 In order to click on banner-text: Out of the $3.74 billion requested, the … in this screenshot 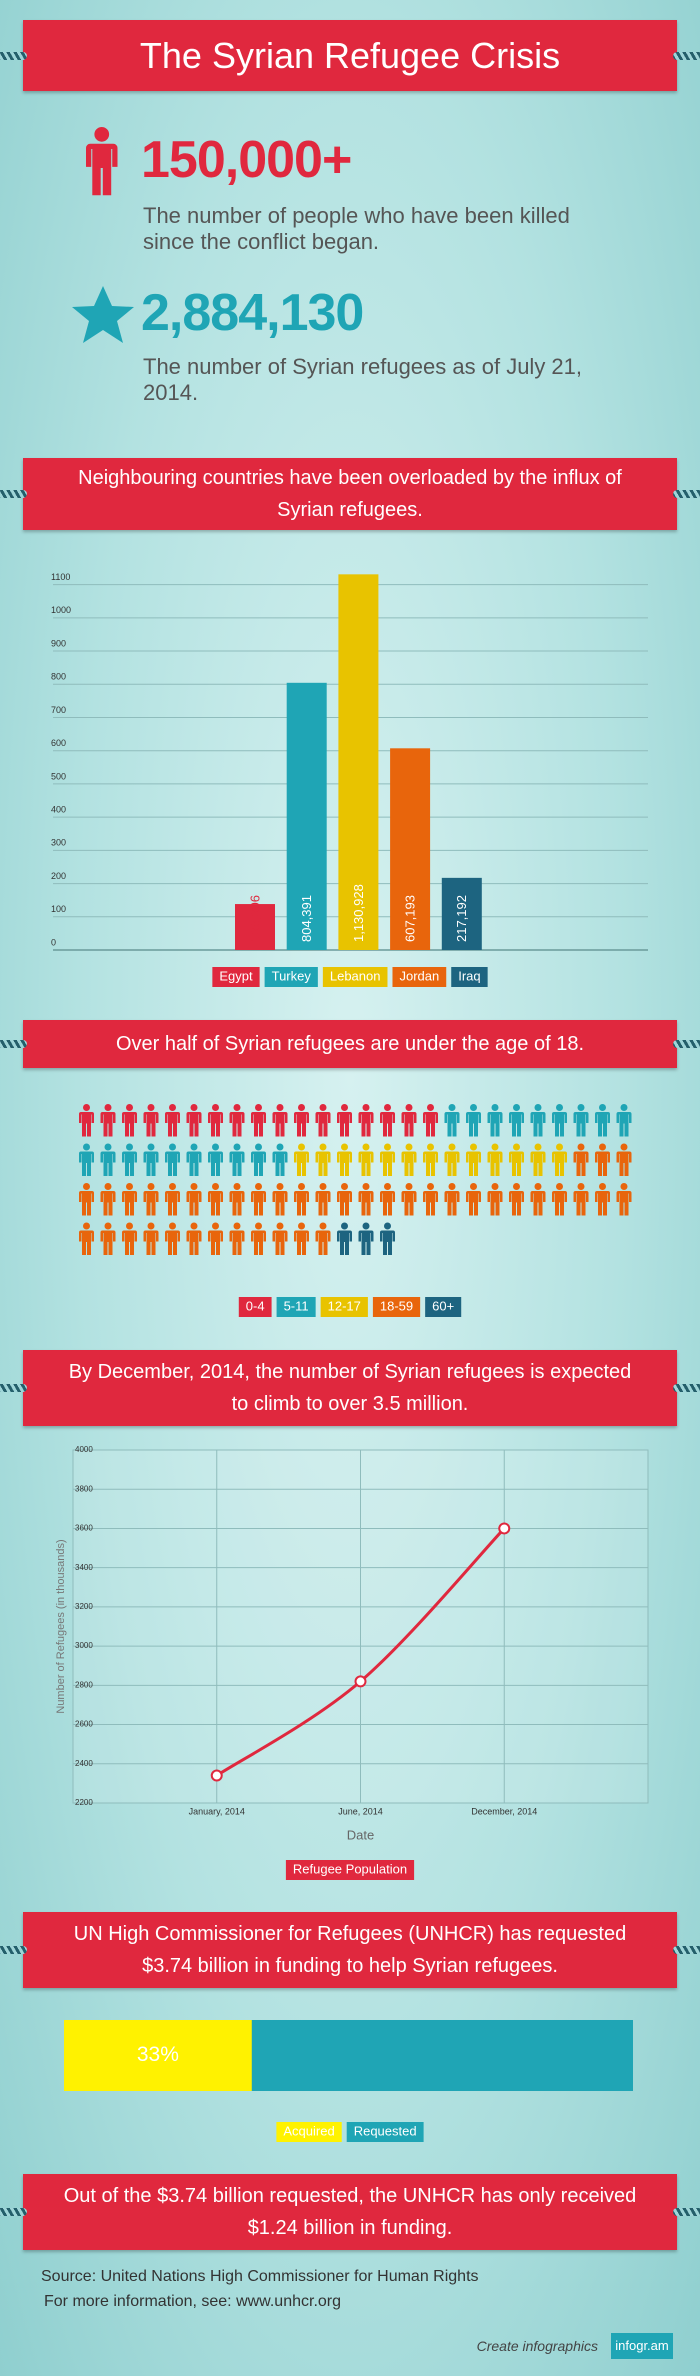, I will do `click(350, 2212)`.